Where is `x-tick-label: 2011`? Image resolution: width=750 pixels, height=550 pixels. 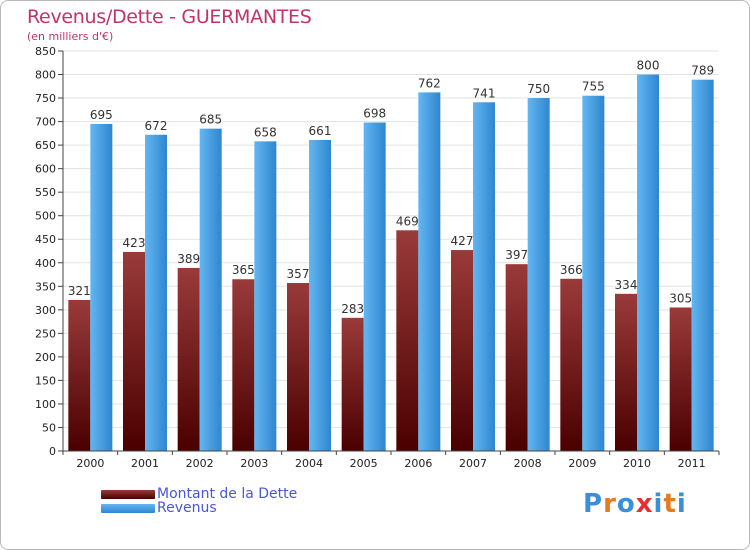 x-tick-label: 2011 is located at coordinates (692, 463).